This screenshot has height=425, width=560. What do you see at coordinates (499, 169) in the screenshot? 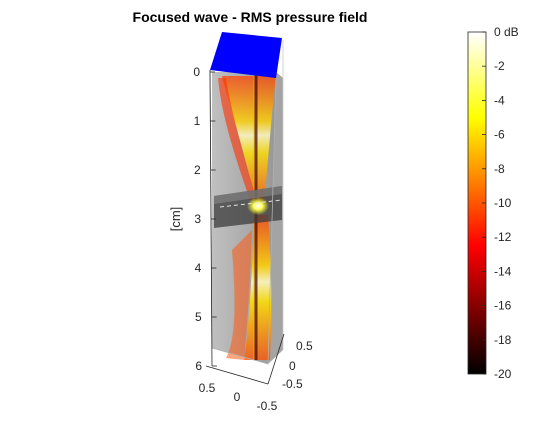
I see `colorbar-tick-label: -8` at bounding box center [499, 169].